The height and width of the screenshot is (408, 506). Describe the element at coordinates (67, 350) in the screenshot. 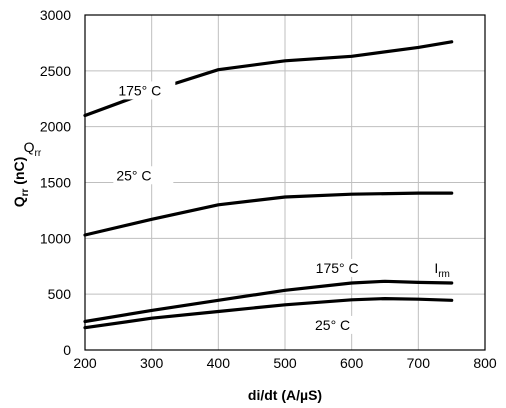

I see `y-tick-label: 0` at that location.